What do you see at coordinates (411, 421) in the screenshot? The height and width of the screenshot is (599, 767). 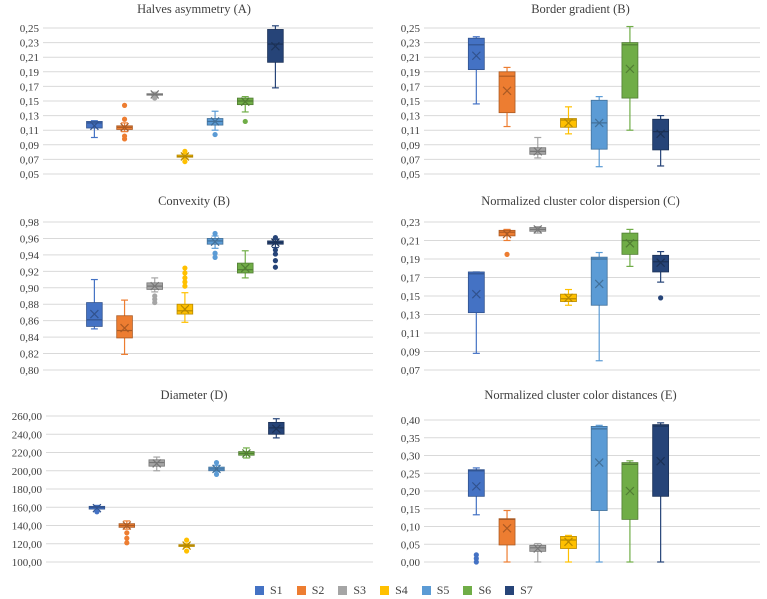 I see `y-tick-label: 0,40` at bounding box center [411, 421].